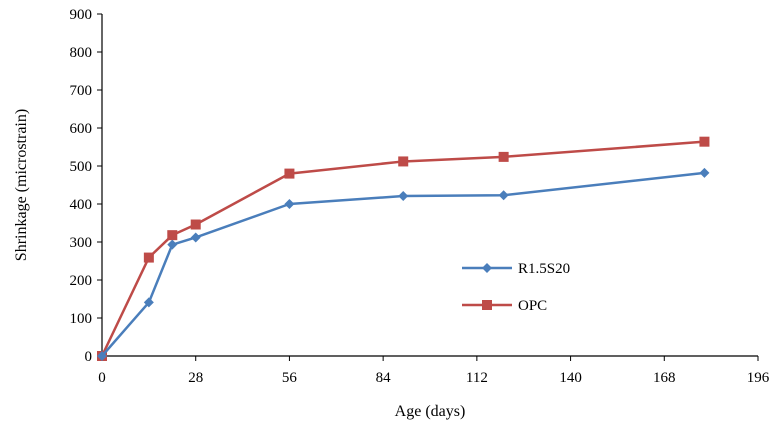 This screenshot has height=424, width=774. What do you see at coordinates (89, 357) in the screenshot?
I see `y-tick-label: 0` at bounding box center [89, 357].